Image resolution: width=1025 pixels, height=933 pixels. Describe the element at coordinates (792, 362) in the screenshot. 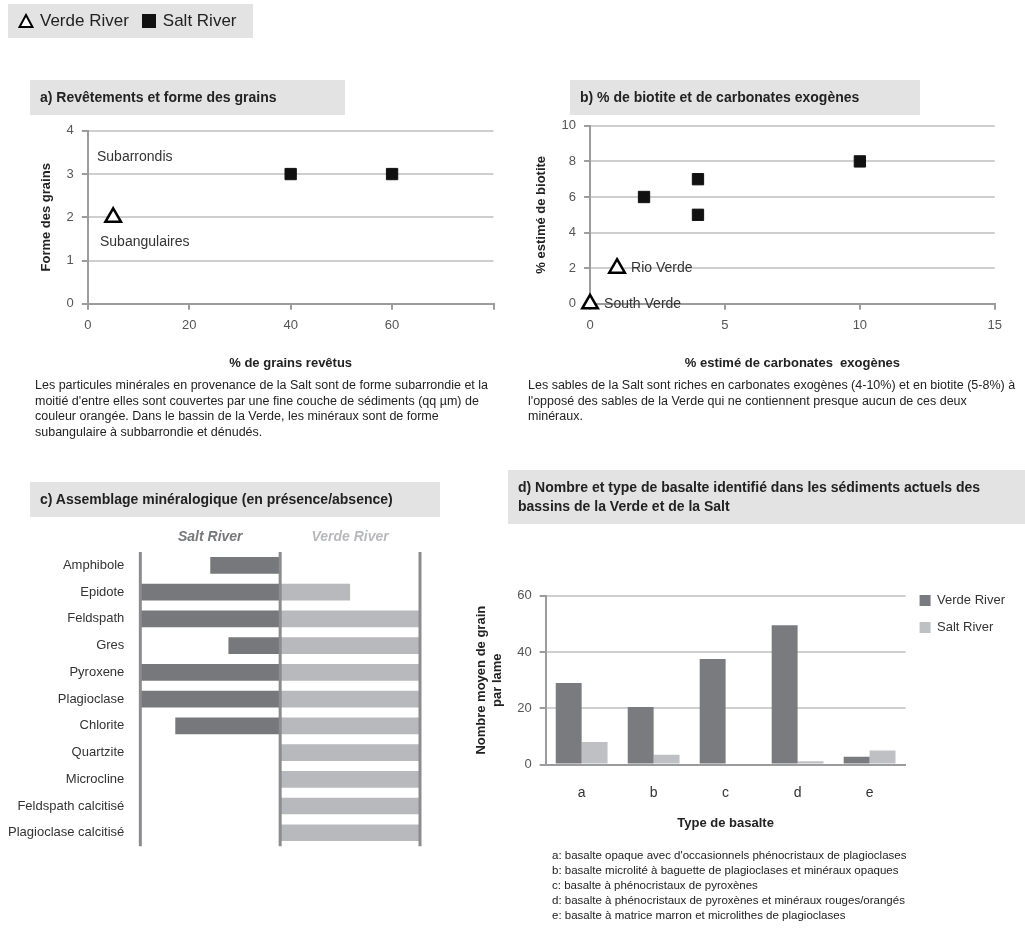

I see `x-axis-title: % estimé de carbonates exogènes` at that location.